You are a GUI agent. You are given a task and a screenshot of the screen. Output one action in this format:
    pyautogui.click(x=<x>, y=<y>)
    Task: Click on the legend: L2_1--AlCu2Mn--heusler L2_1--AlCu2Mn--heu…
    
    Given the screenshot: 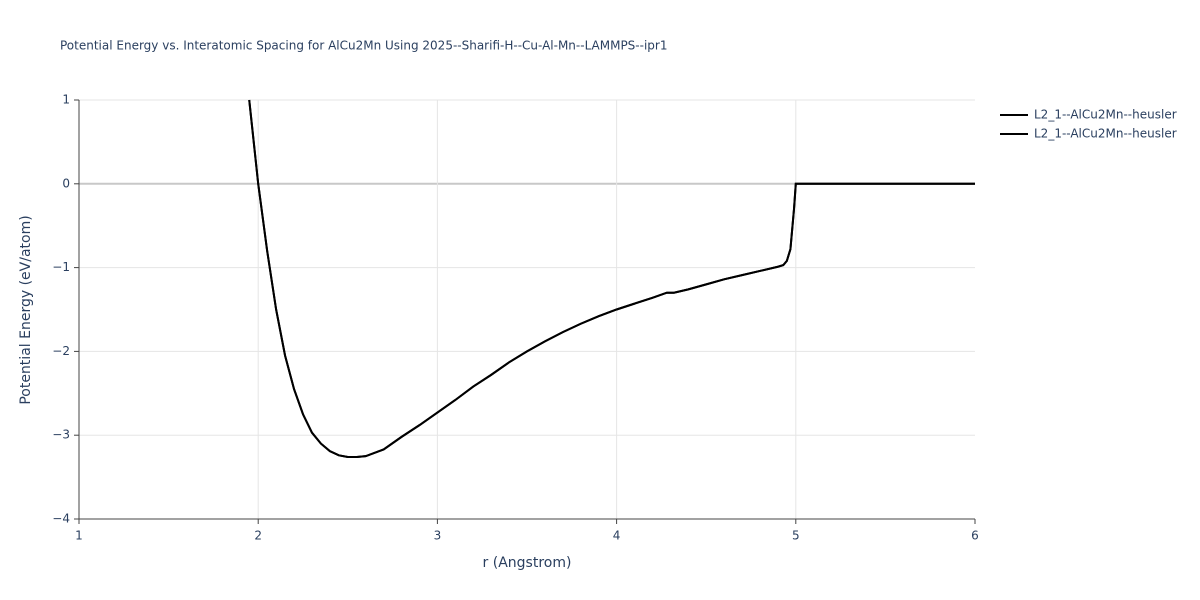 What is the action you would take?
    pyautogui.click(x=1088, y=124)
    